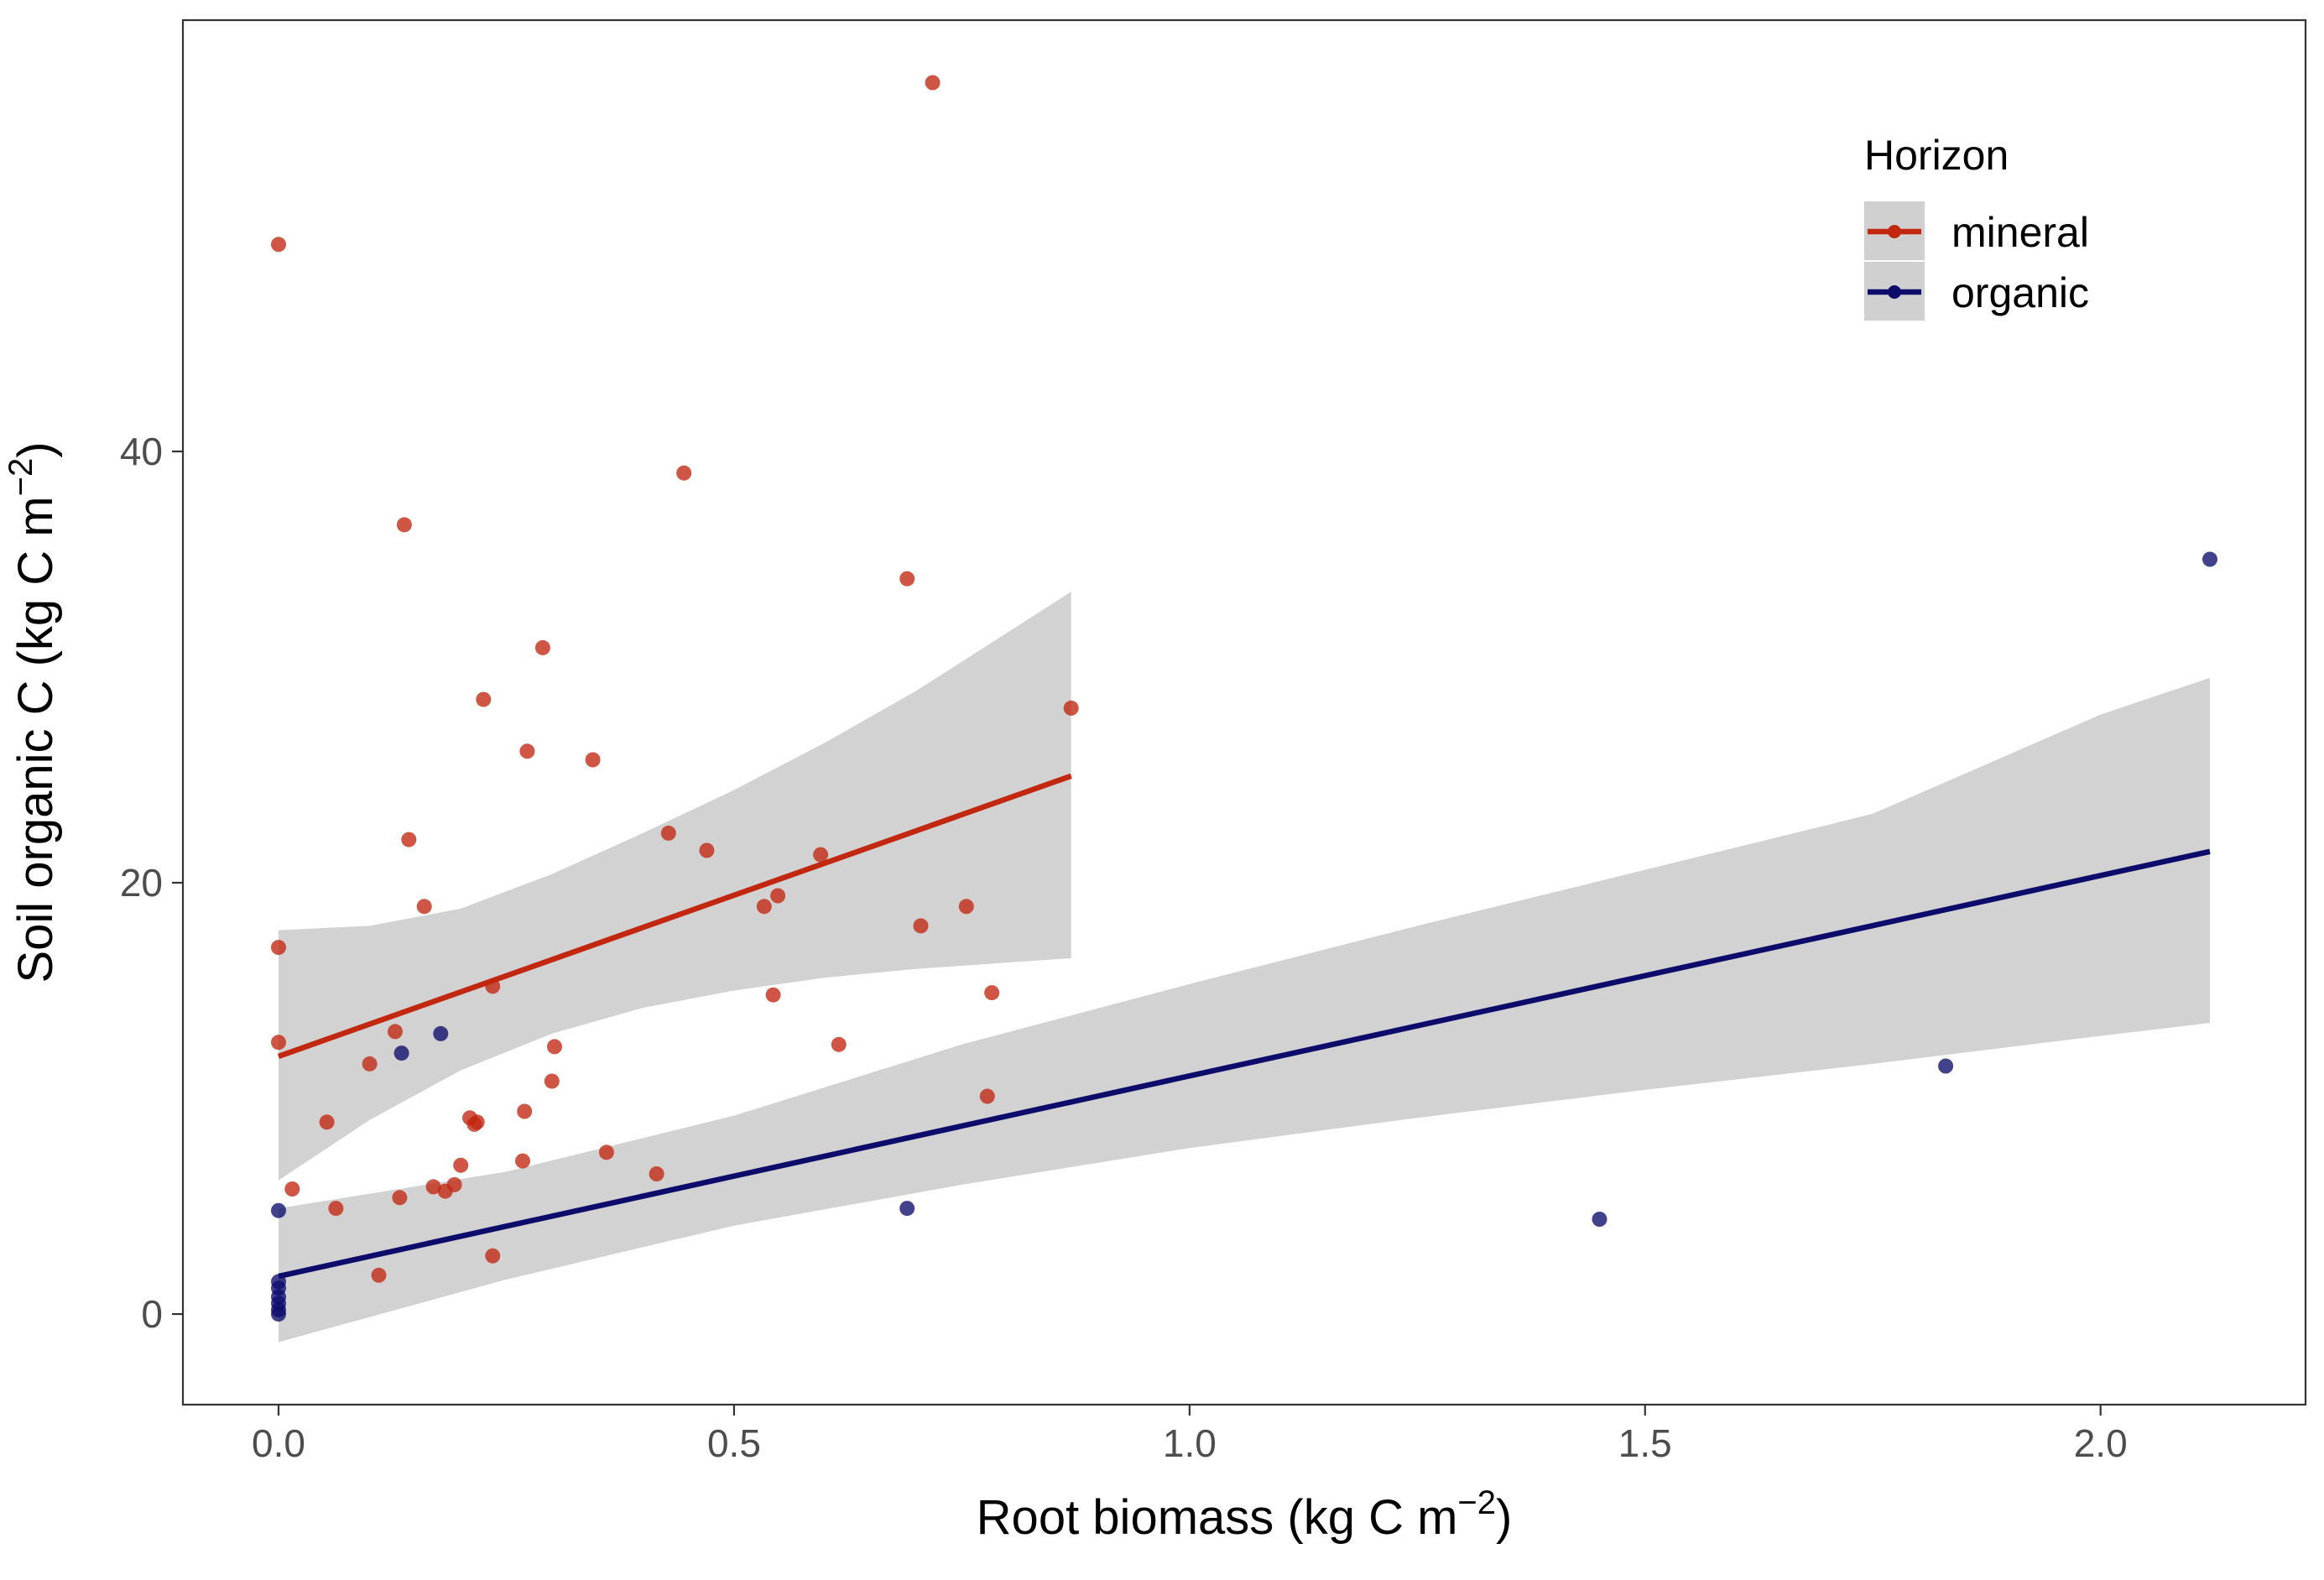 This screenshot has height=1580, width=2324. I want to click on legend-title: Horizon, so click(1936, 155).